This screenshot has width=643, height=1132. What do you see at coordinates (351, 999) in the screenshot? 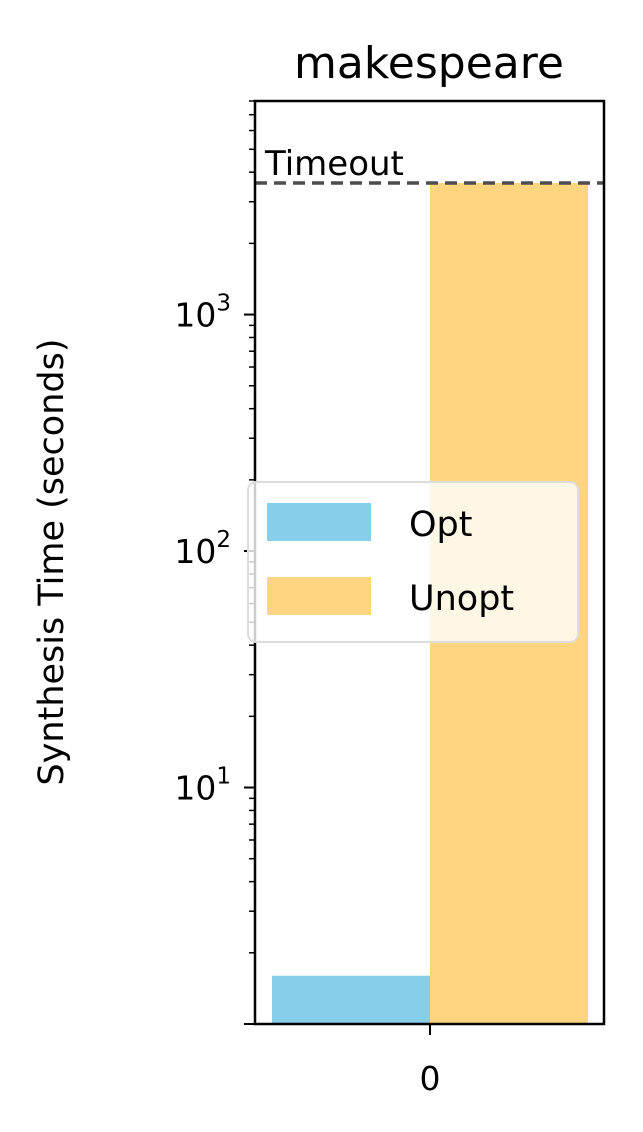
I see `bar-opt` at bounding box center [351, 999].